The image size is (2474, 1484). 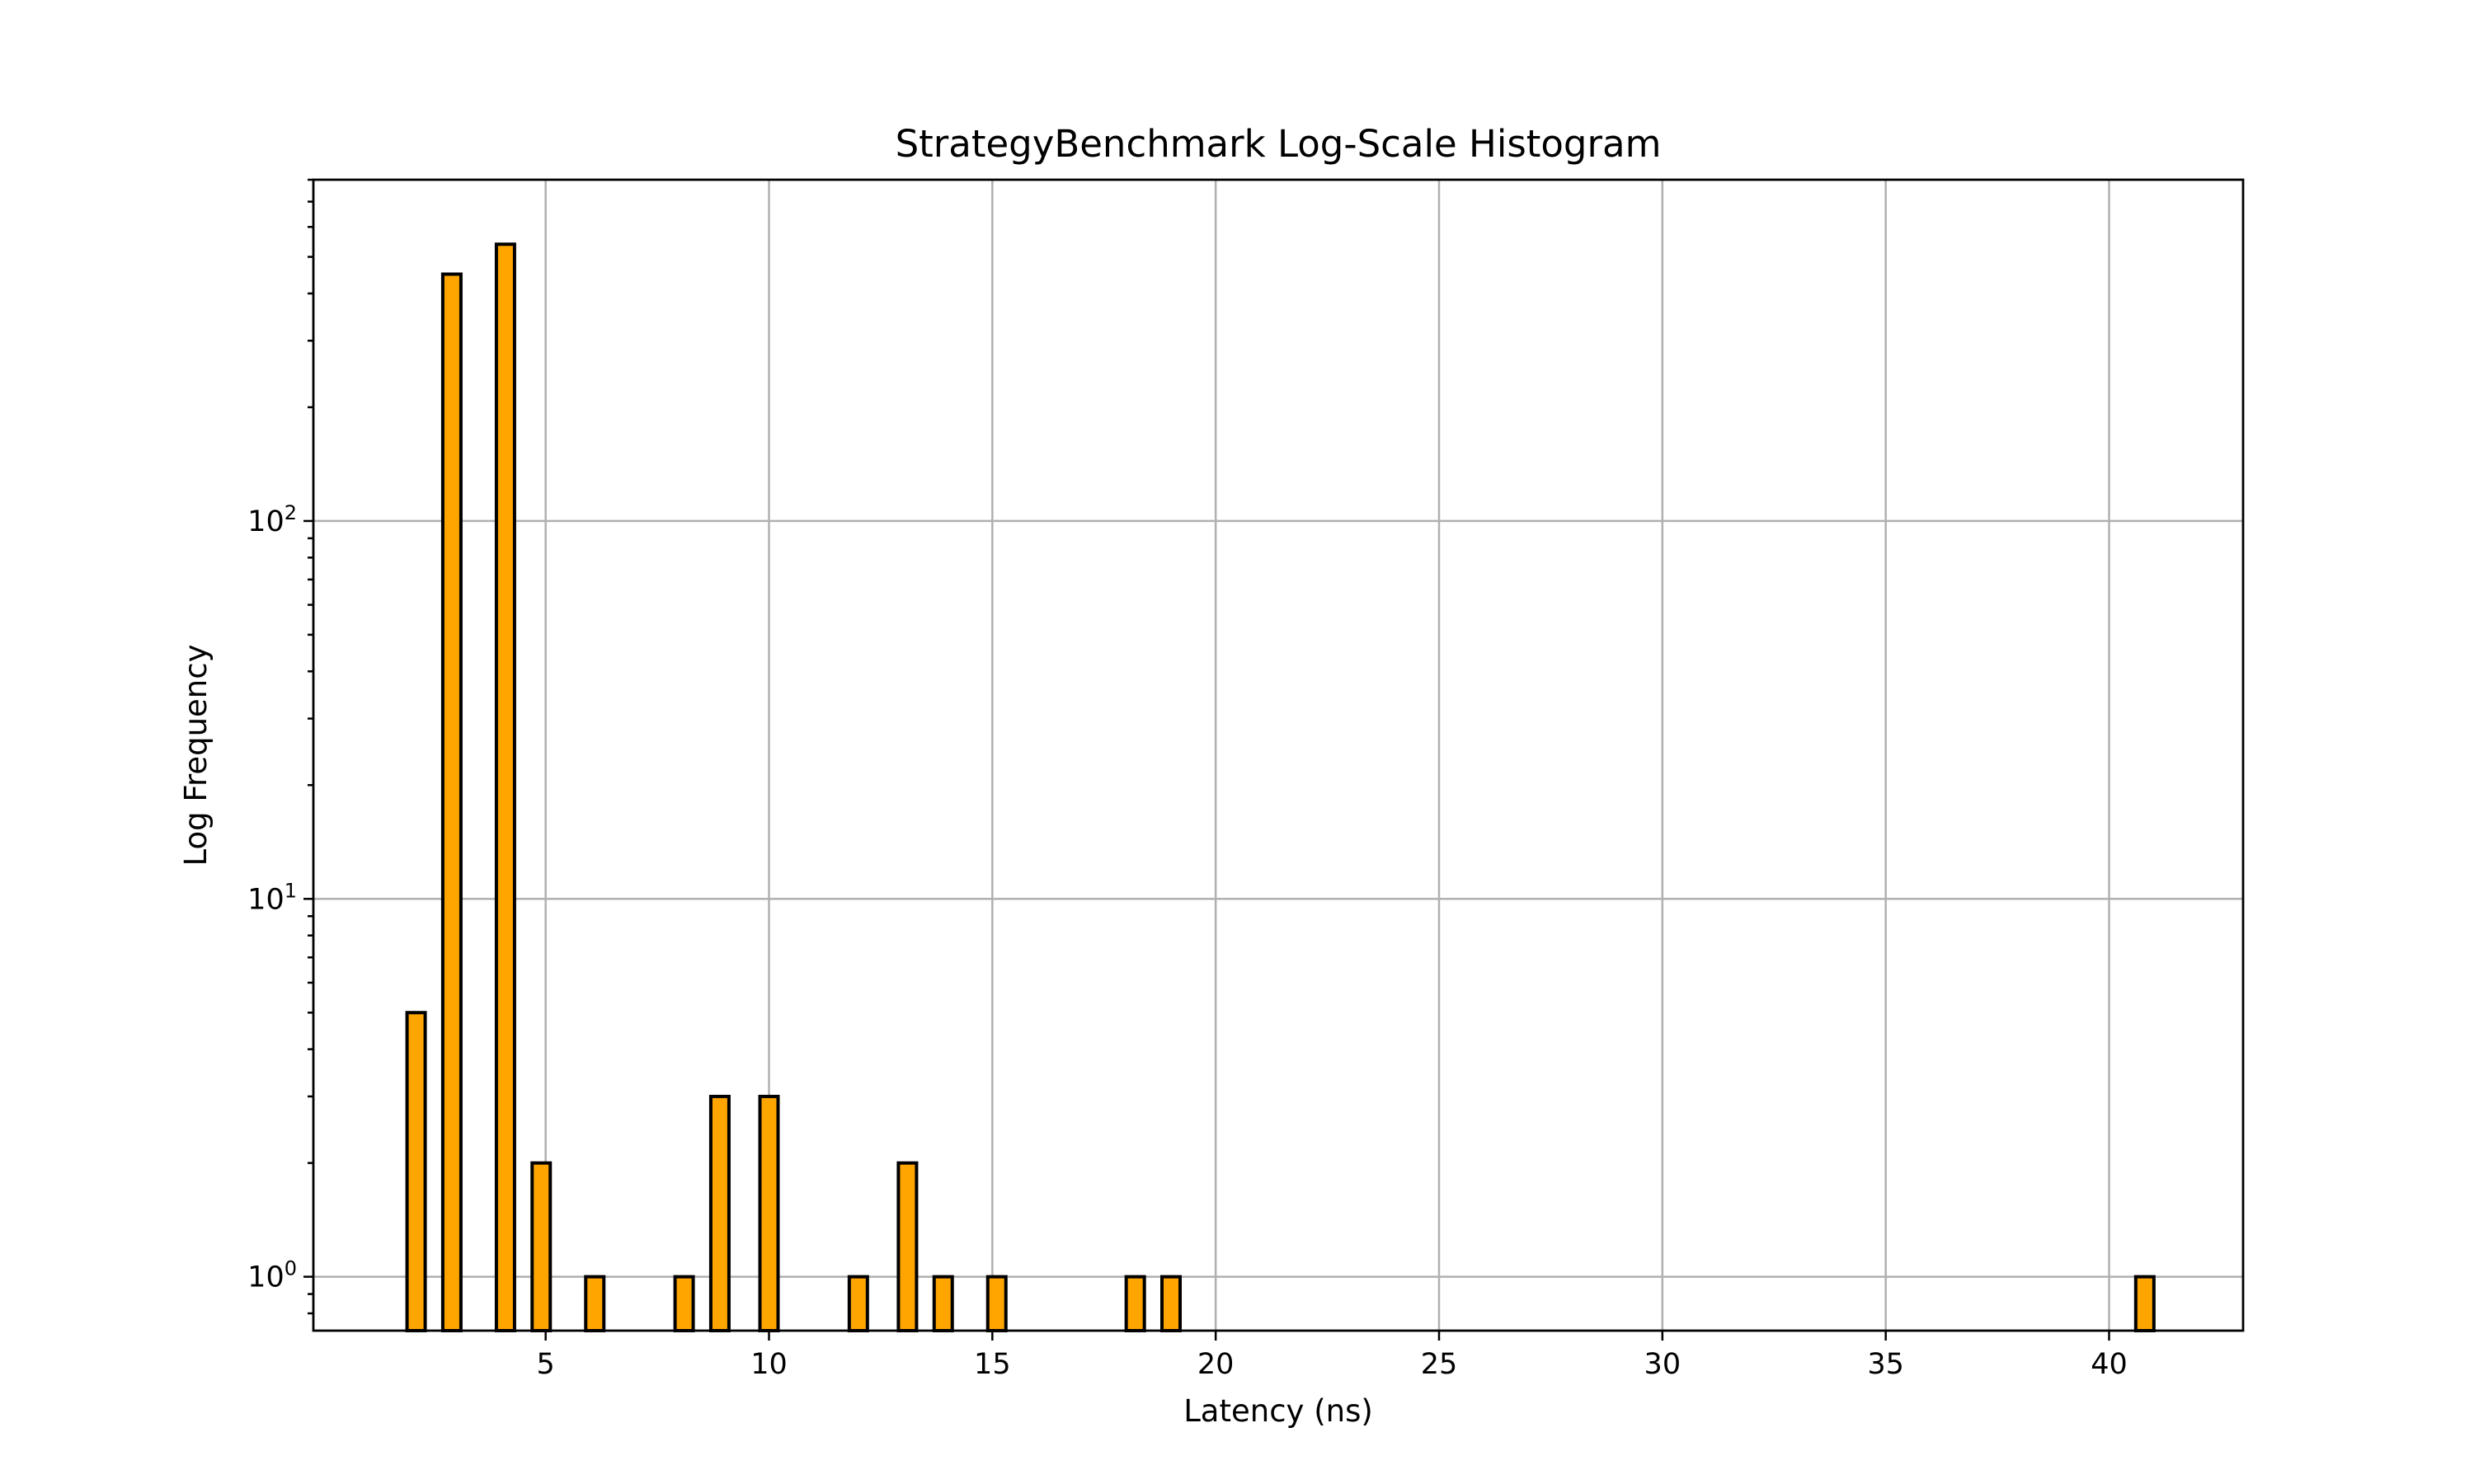 I want to click on x-tick-label: 15, so click(x=992, y=1364).